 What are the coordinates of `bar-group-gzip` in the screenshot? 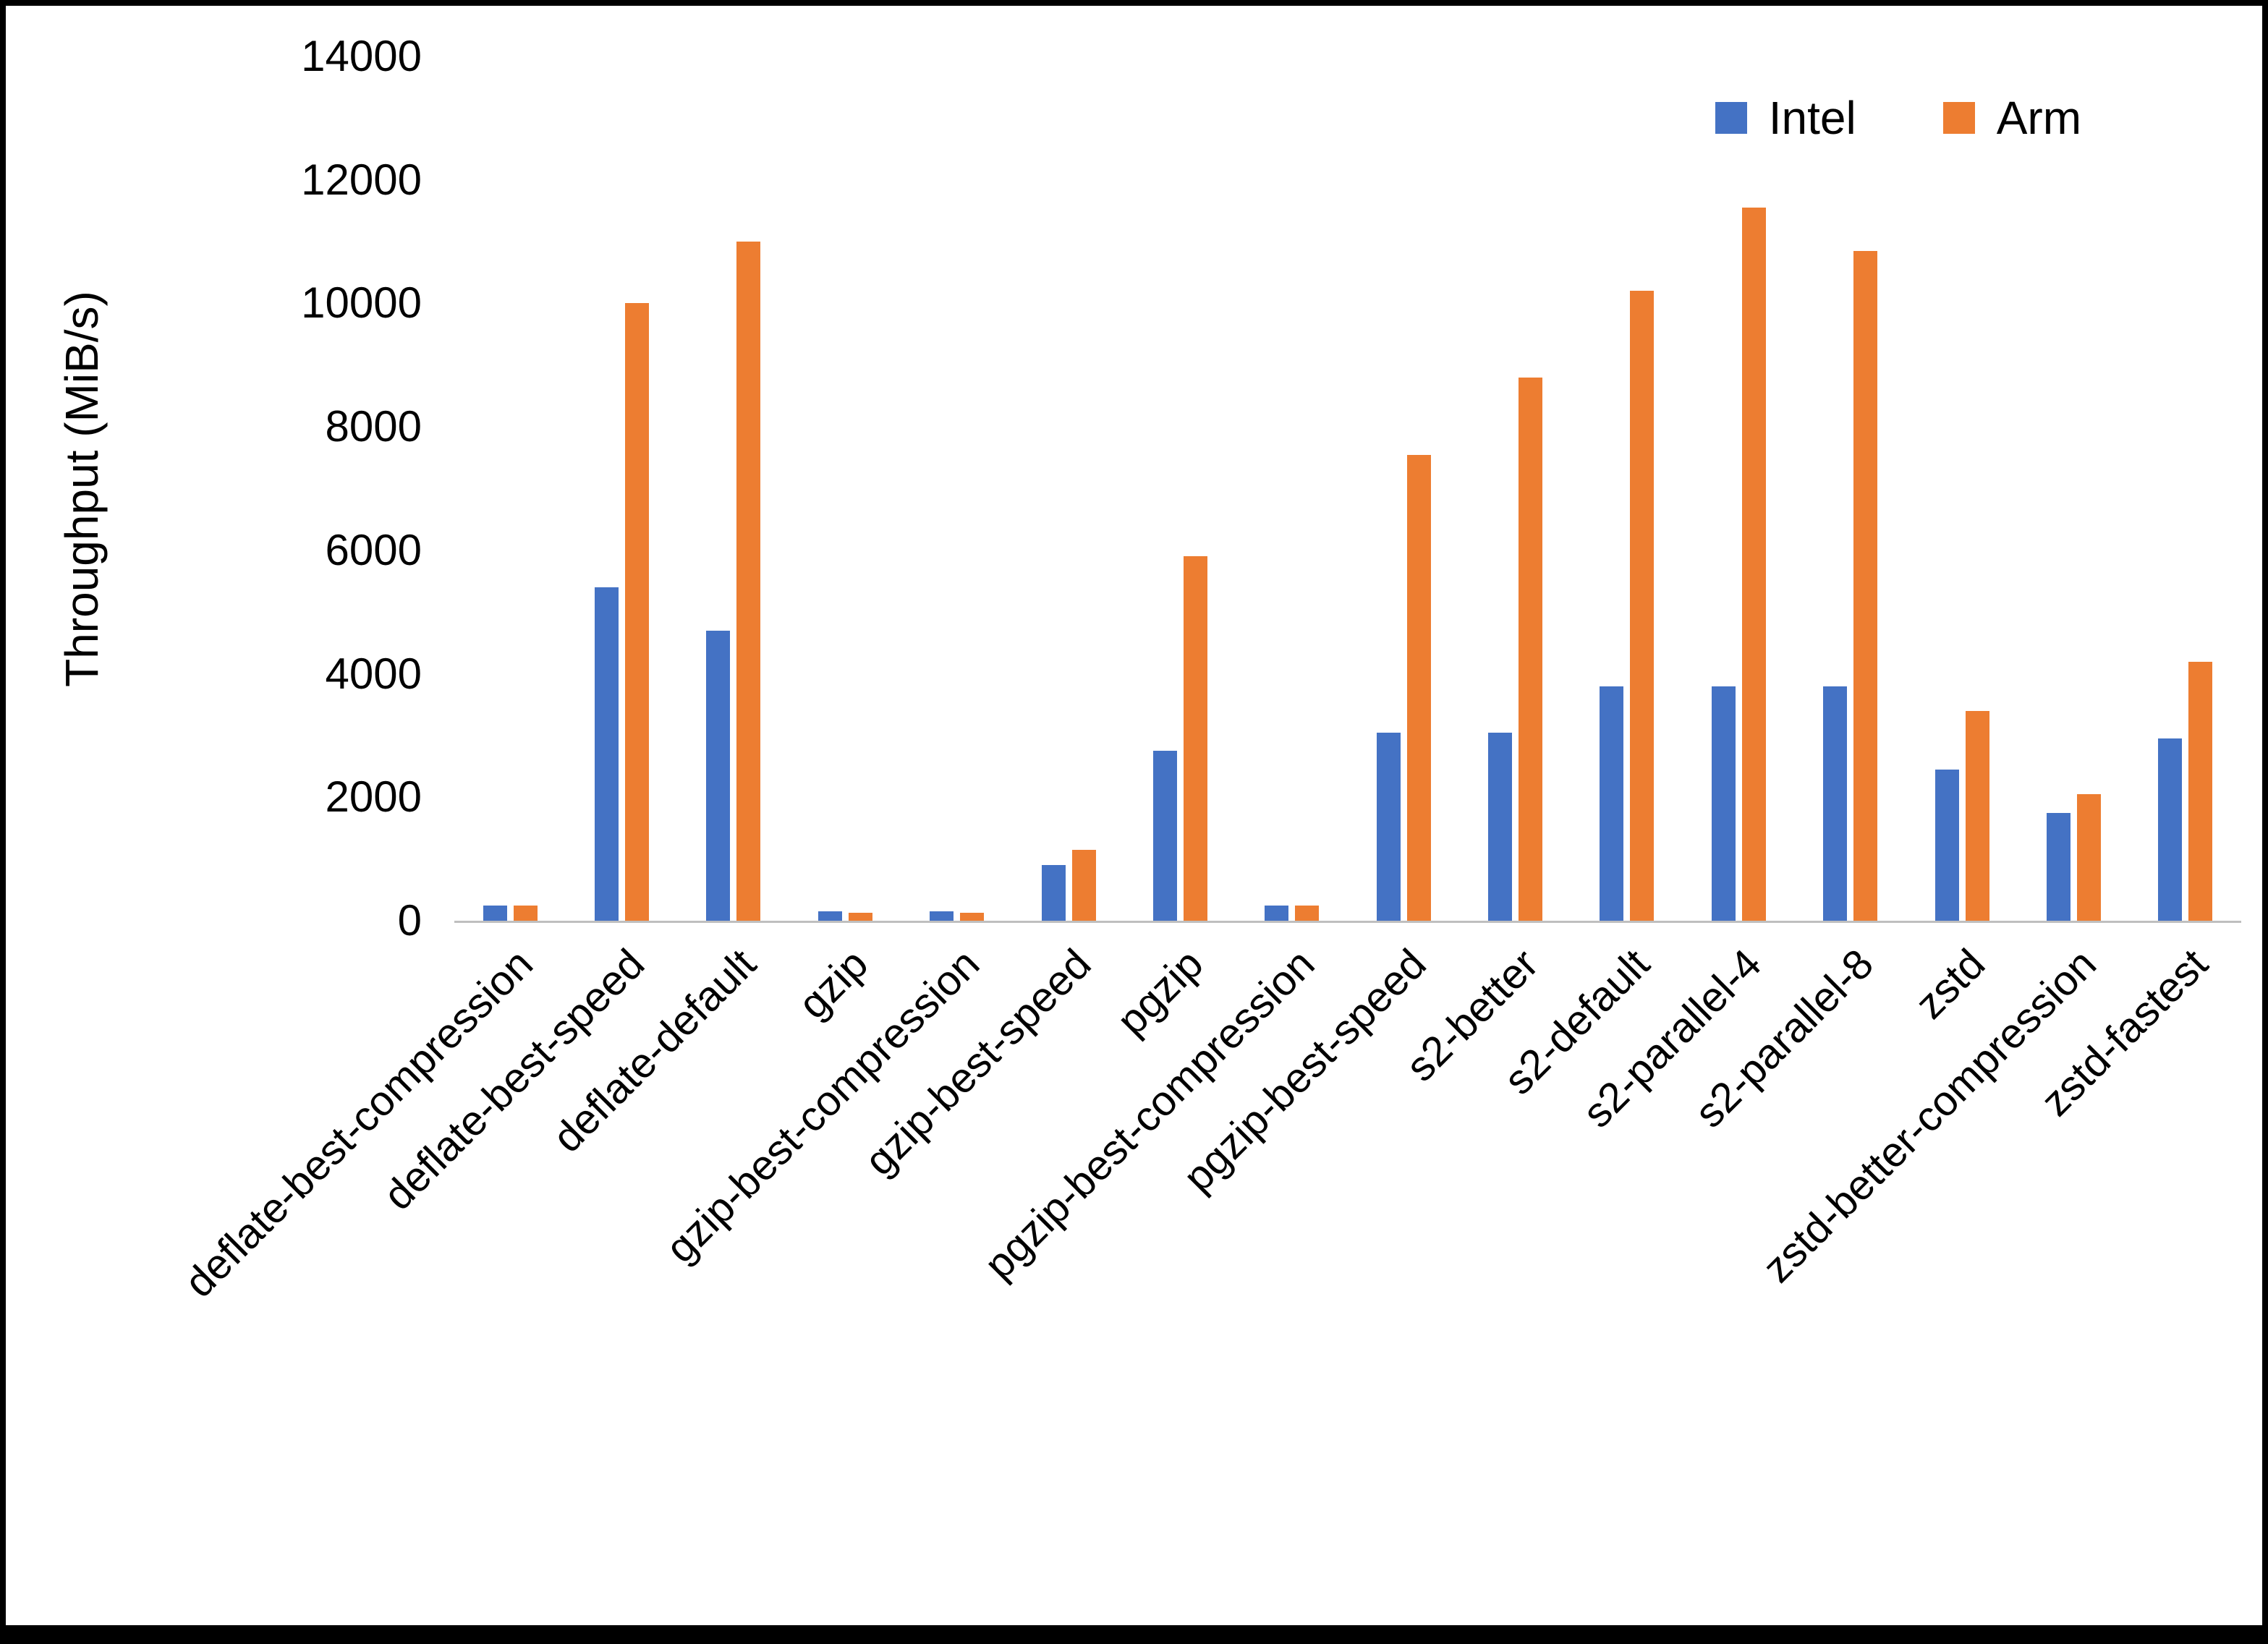 It's located at (845, 488).